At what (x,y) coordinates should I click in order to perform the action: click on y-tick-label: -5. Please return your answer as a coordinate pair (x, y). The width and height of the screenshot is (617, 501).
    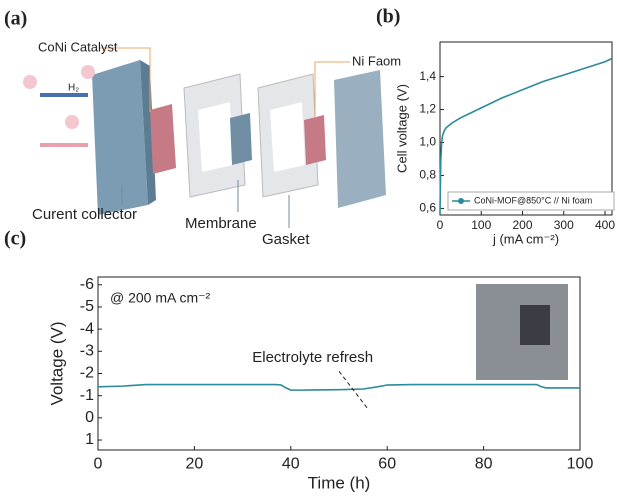
    Looking at the image, I should click on (87, 306).